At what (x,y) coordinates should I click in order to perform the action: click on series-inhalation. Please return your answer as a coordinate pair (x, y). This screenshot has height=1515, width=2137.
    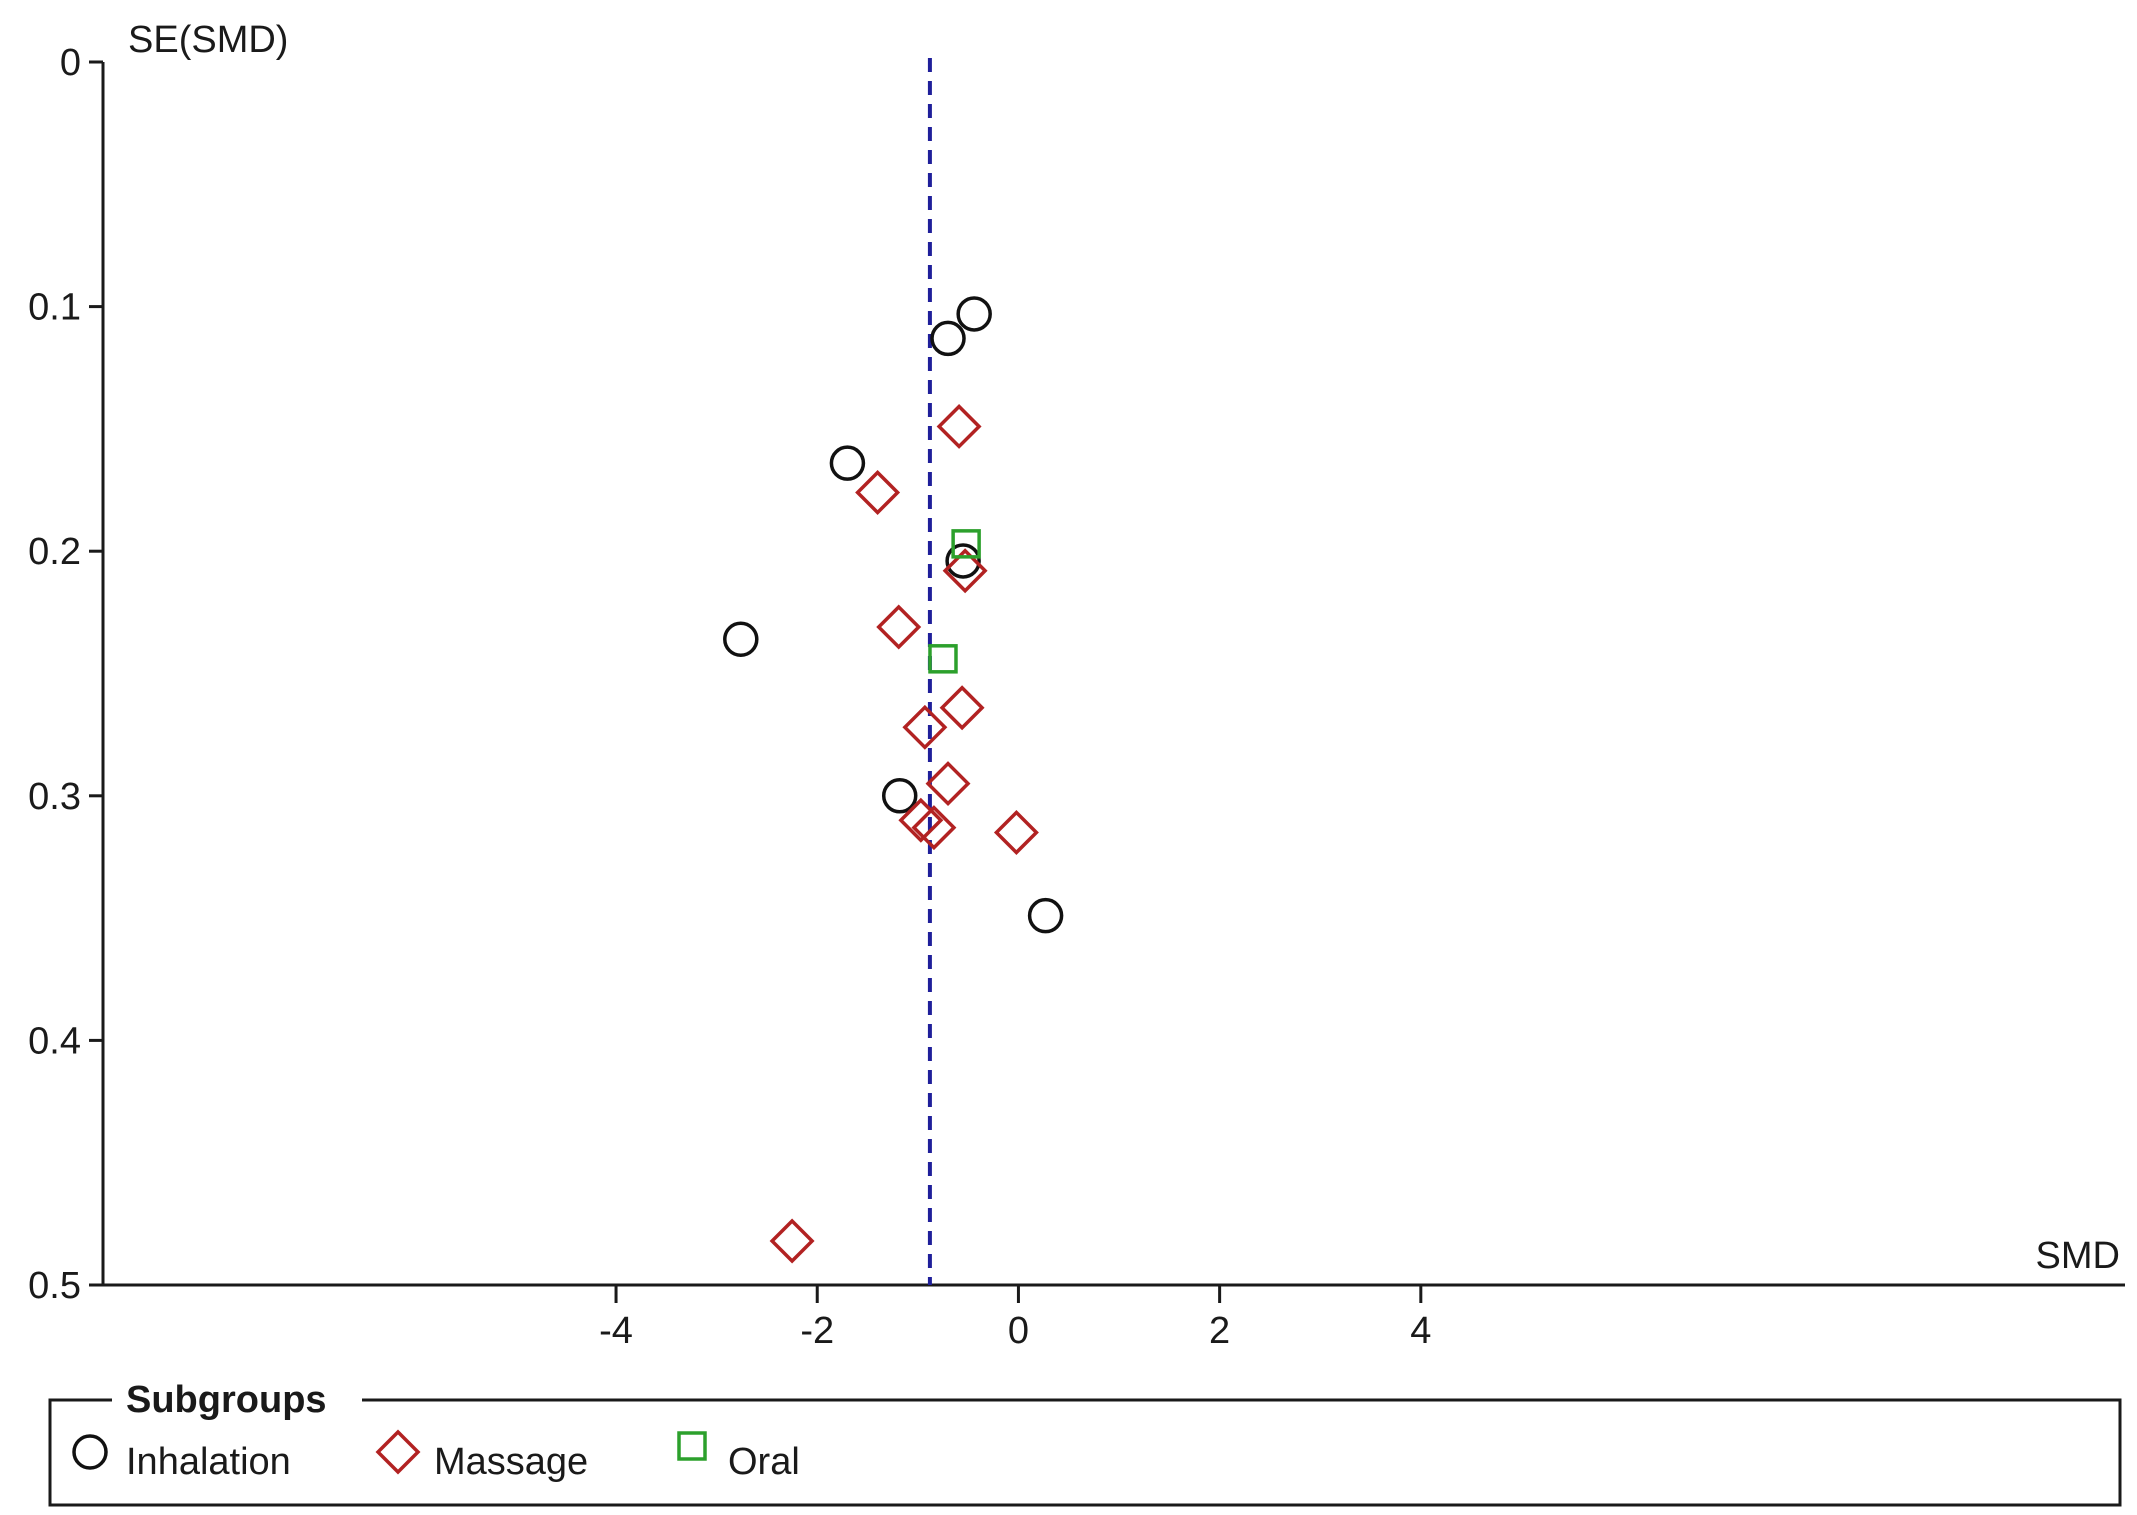
    Looking at the image, I should click on (893, 615).